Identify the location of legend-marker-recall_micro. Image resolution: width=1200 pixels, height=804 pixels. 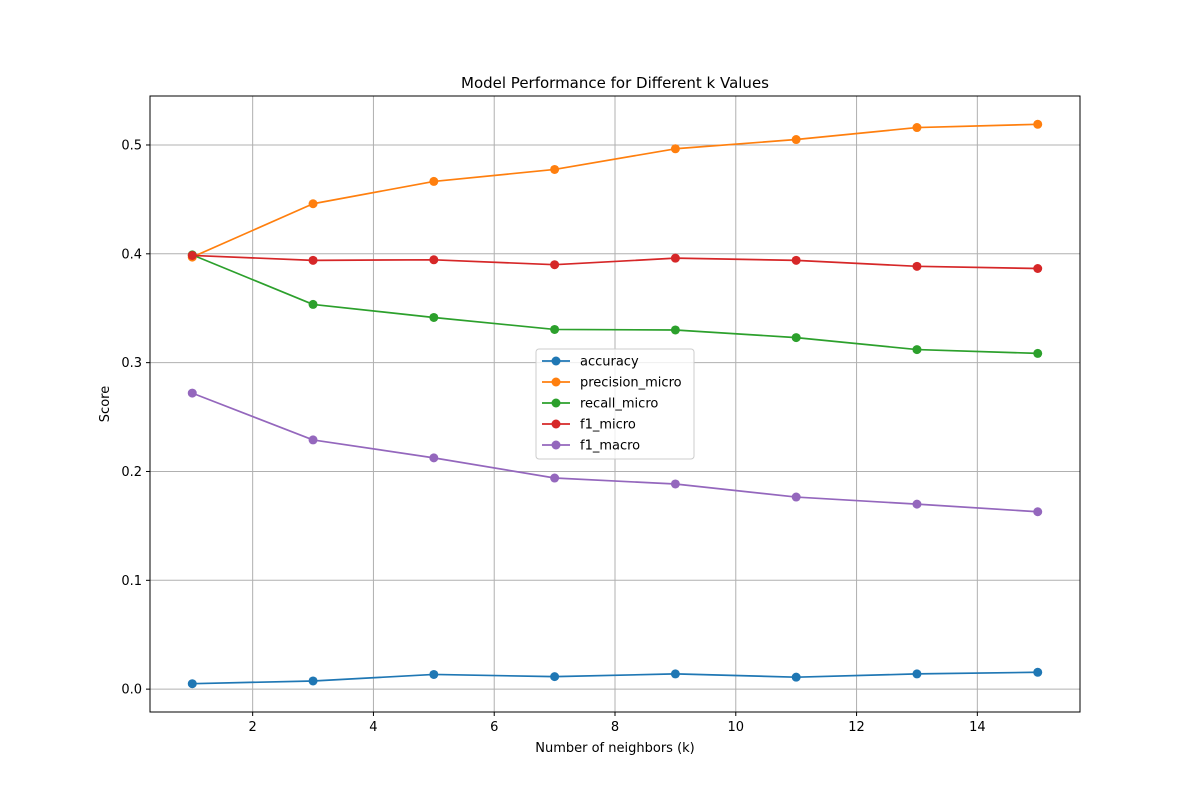
(556, 403).